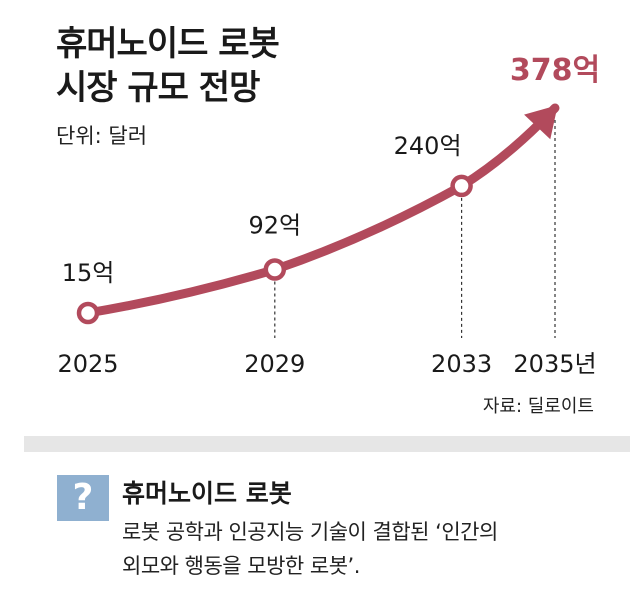 Image resolution: width=630 pixels, height=592 pixels. Describe the element at coordinates (554, 364) in the screenshot. I see `x-tick-label: 2035년` at that location.